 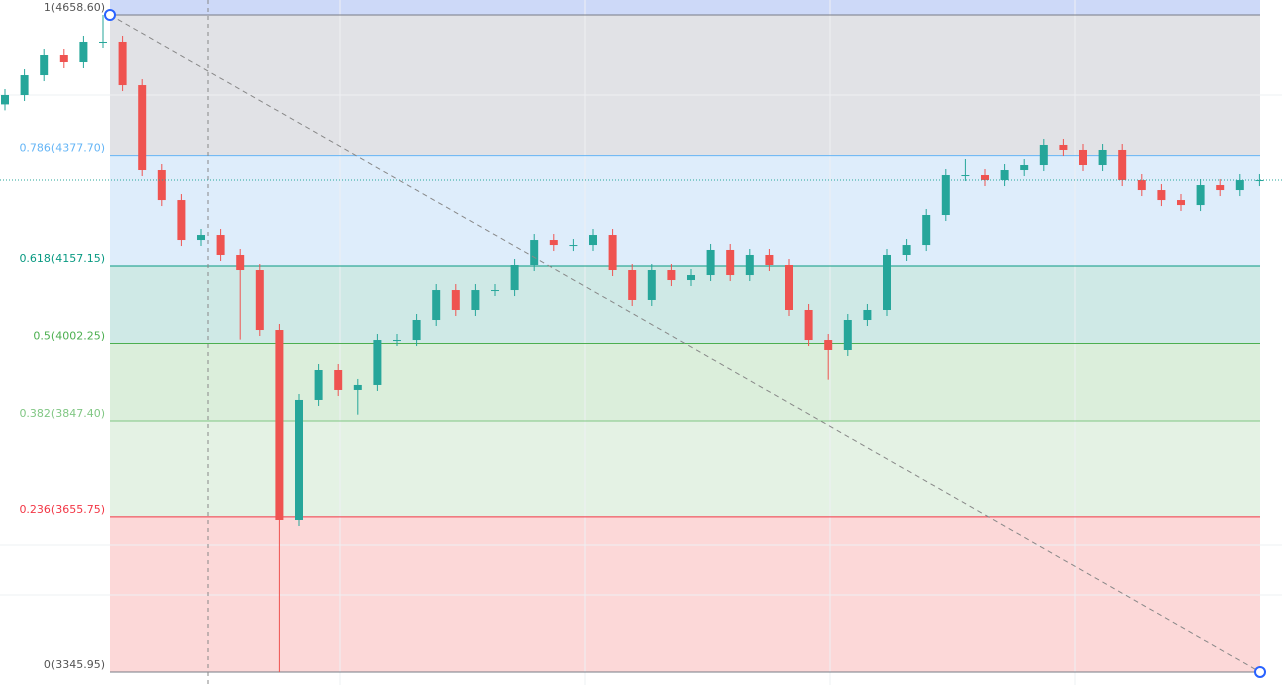 What do you see at coordinates (685, 7) in the screenshot?
I see `extension-band` at bounding box center [685, 7].